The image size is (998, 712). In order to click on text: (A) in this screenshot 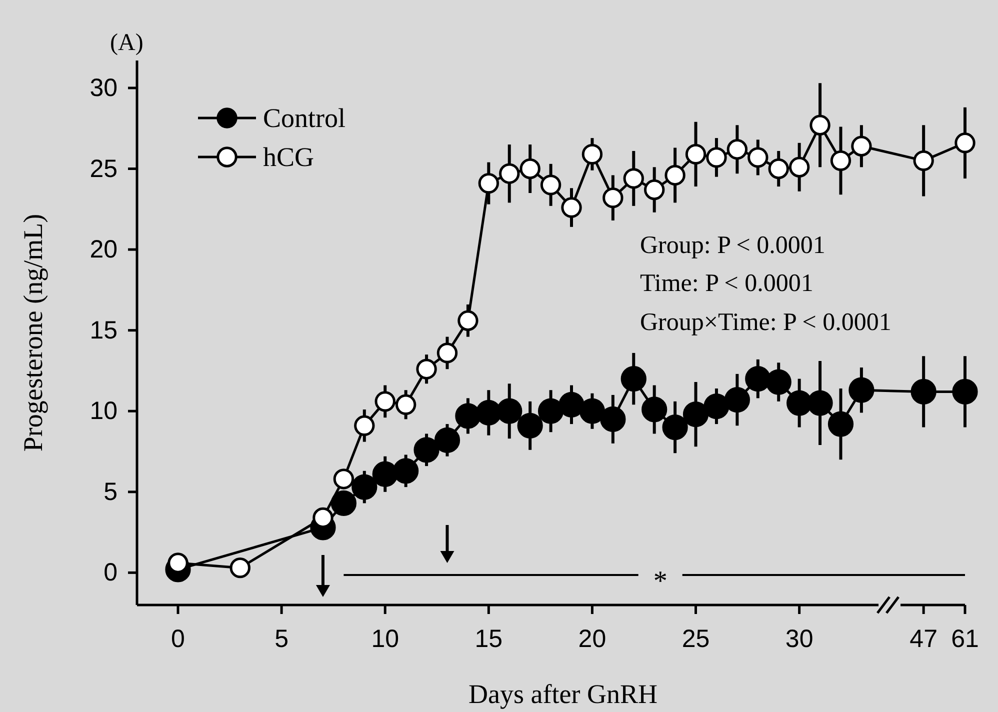, I will do `click(127, 43)`.